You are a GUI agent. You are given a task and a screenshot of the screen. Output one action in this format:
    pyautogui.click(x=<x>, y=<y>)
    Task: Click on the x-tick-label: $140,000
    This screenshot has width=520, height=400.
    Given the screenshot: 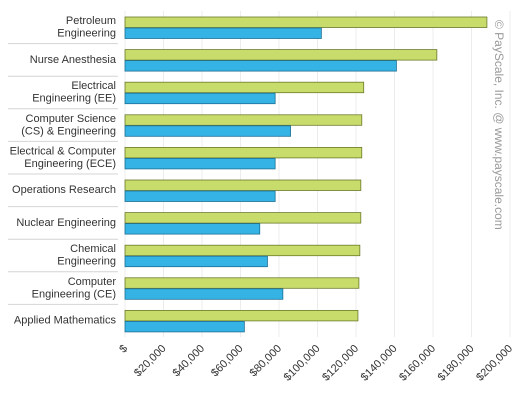 What is the action you would take?
    pyautogui.click(x=379, y=363)
    